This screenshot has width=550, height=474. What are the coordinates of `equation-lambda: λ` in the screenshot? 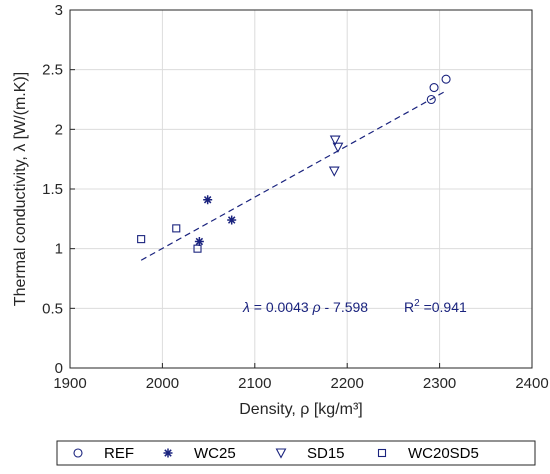 It's located at (246, 307).